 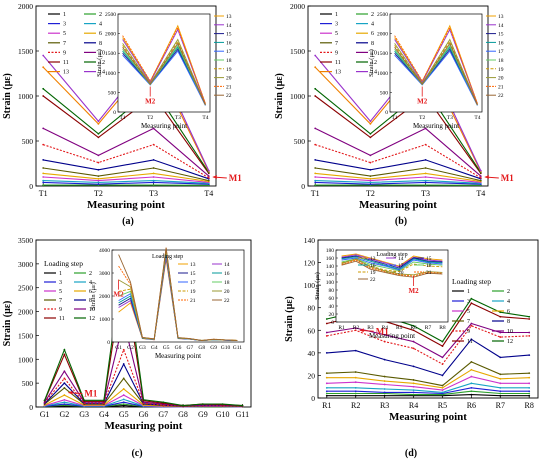 What do you see at coordinates (501, 79) in the screenshot?
I see `inset-legend-label: 20` at bounding box center [501, 79].